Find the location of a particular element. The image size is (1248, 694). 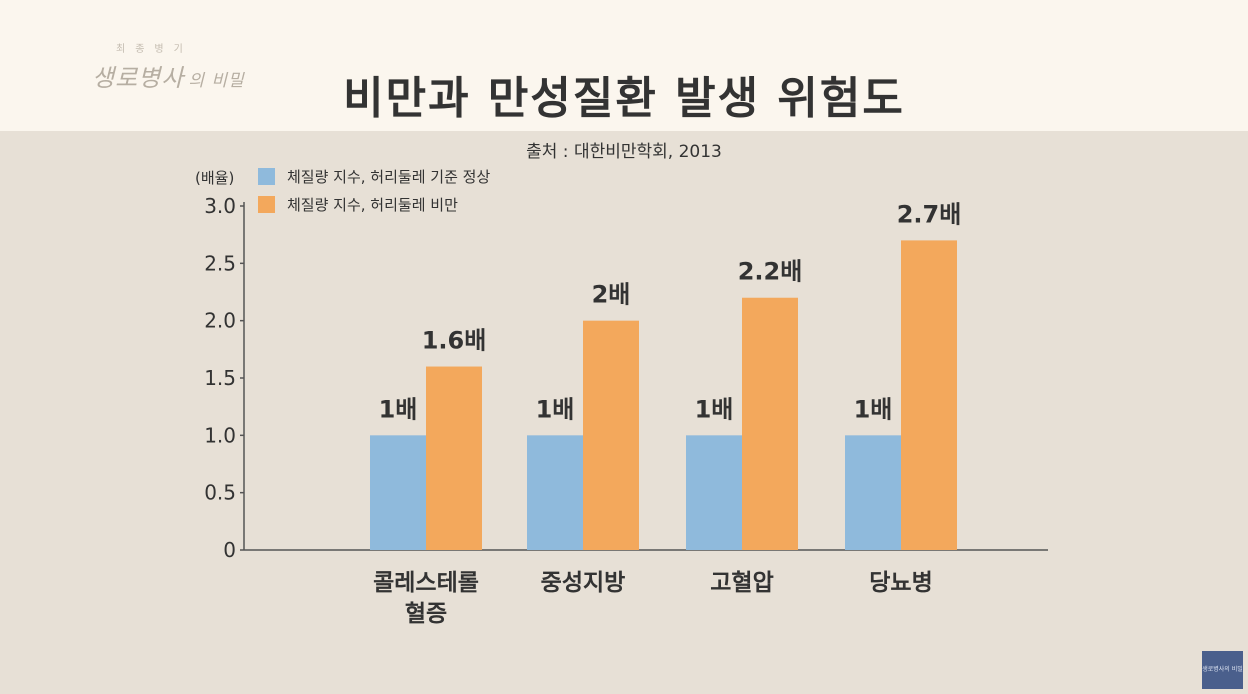

data-label-obese: 2배 is located at coordinates (611, 295).